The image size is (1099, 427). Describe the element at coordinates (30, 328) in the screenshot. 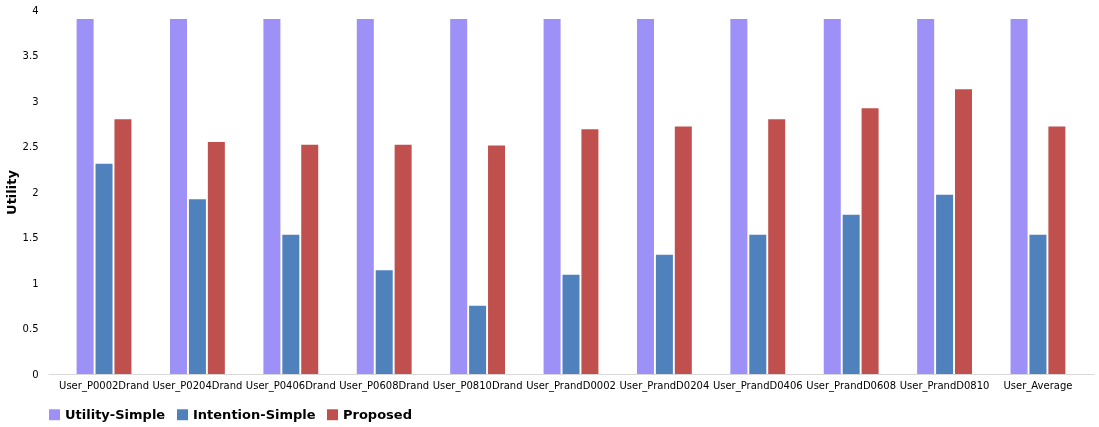

I see `y-tick-label: 0.5` at that location.